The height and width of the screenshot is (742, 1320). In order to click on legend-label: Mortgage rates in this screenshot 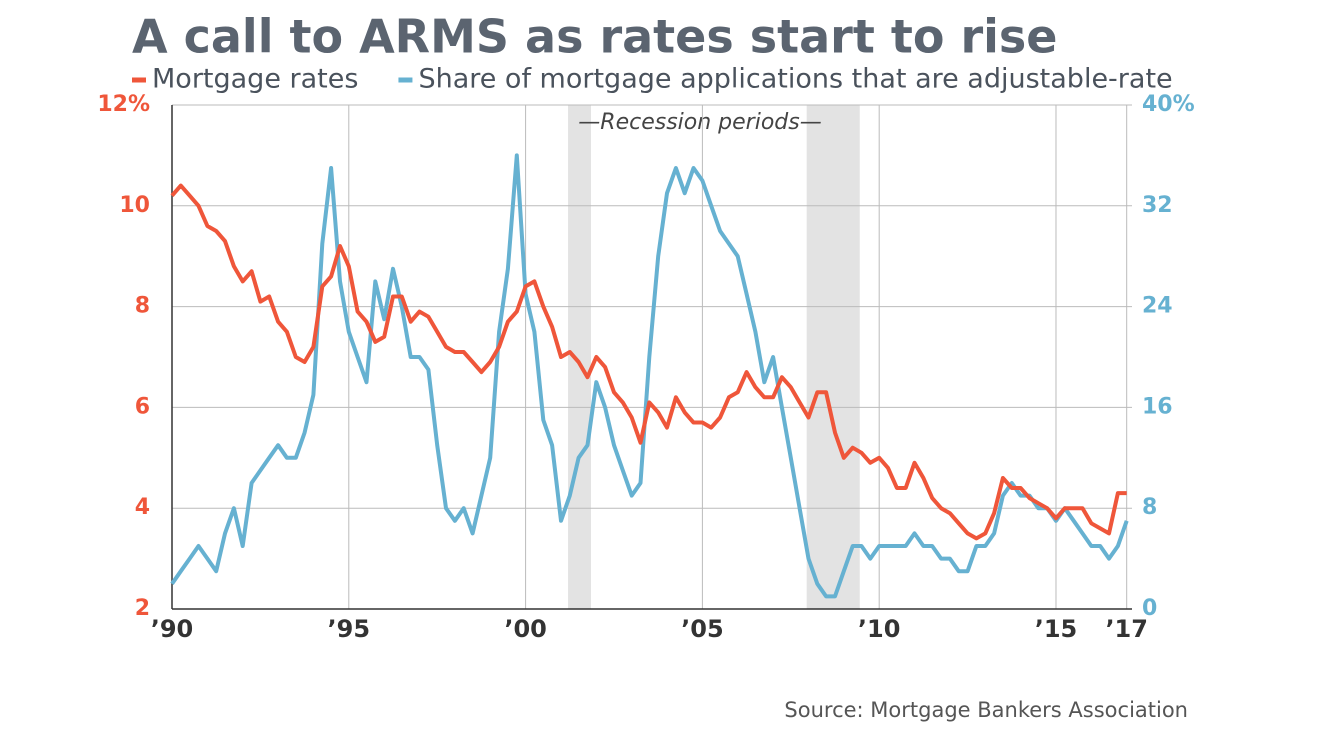, I will do `click(255, 79)`.